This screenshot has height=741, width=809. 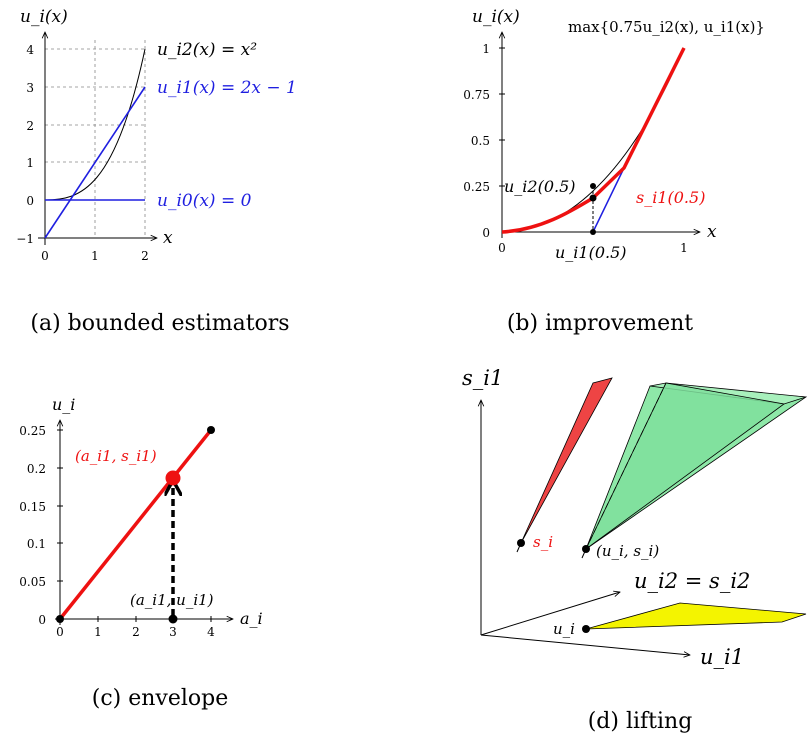 I want to click on label-ui1-point: u_i1(0.5), so click(x=591, y=252).